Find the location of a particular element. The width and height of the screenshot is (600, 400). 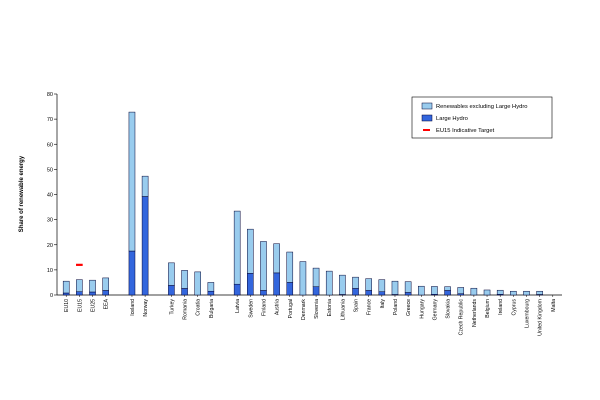

x-category-label: Lithuania is located at coordinates (343, 309).